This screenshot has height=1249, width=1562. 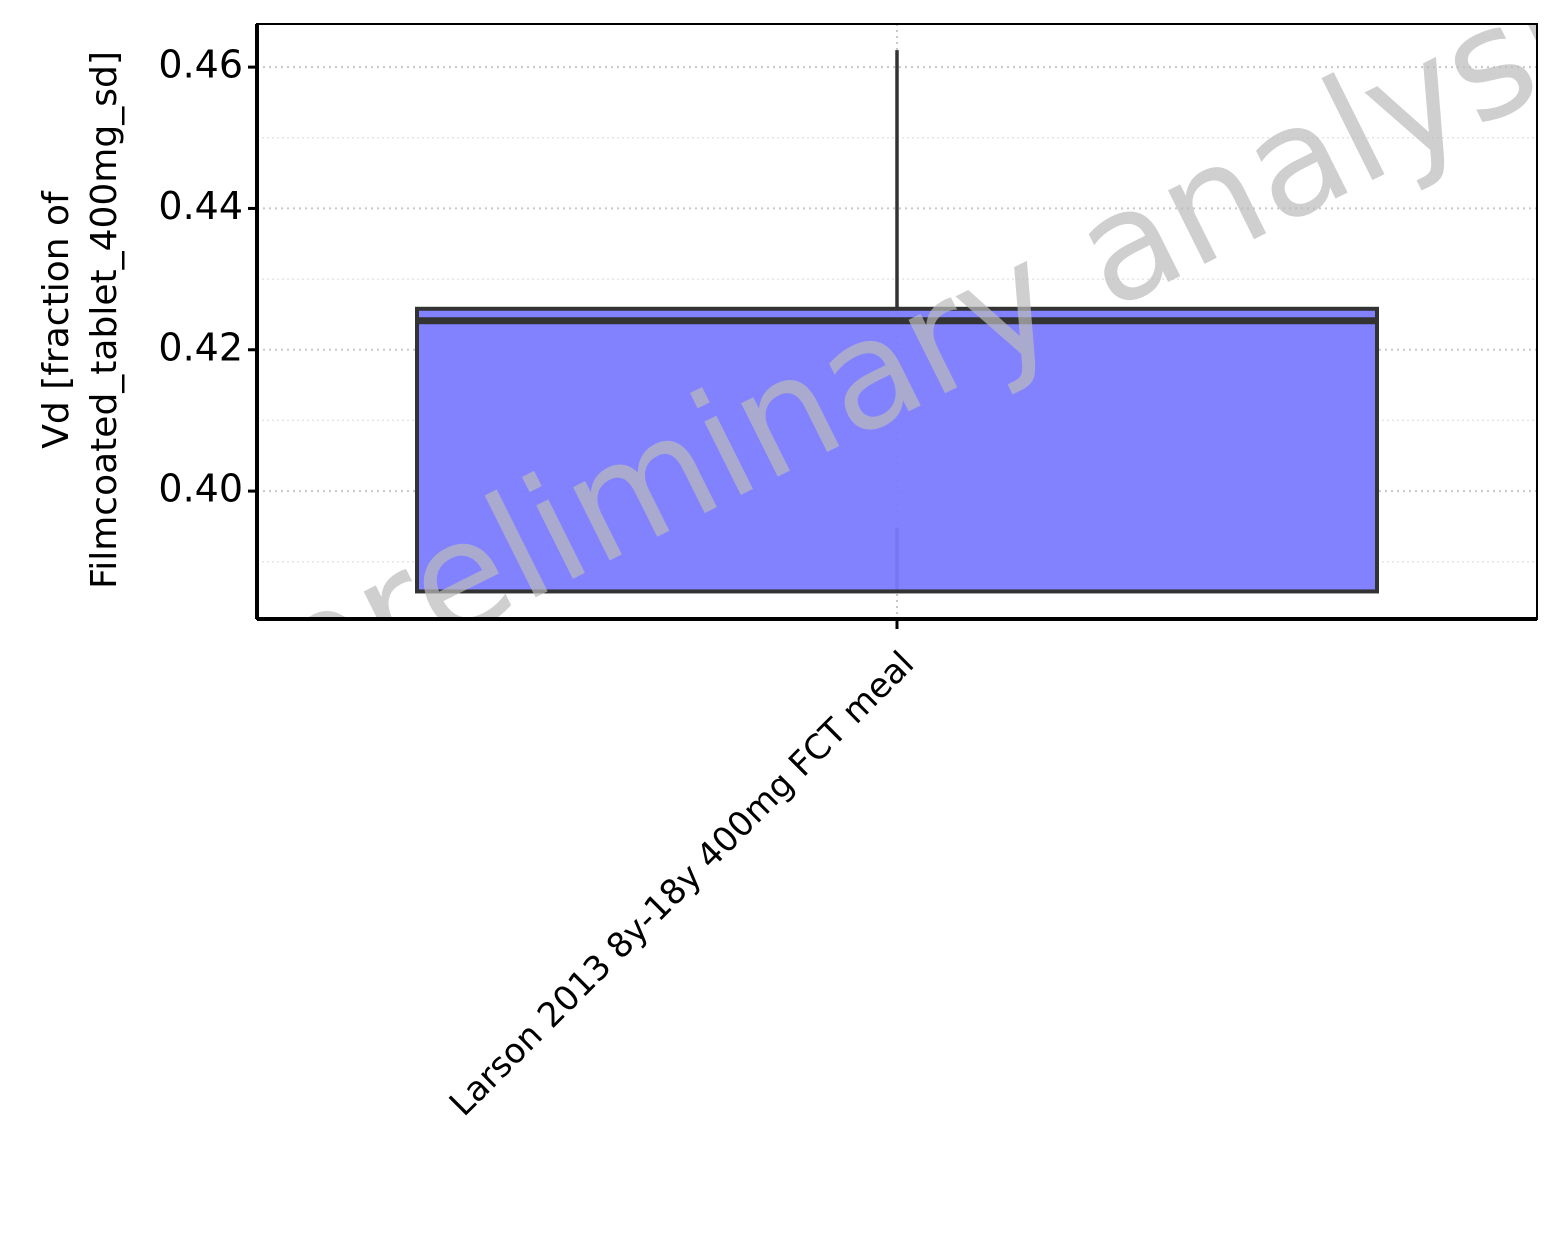 I want to click on y-axis-label: Filmcoated_tablet_400mg_sd], so click(x=104, y=320).